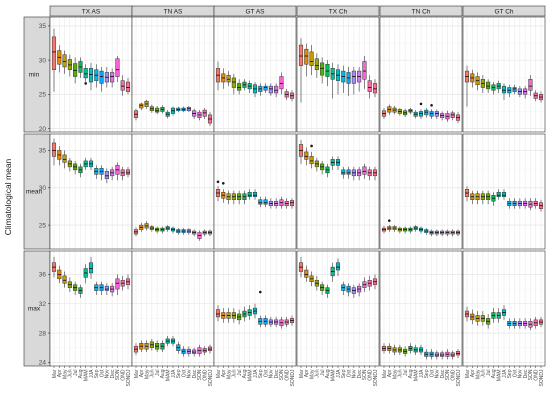 The image size is (550, 405). Describe the element at coordinates (92, 373) in the screenshot. I see `x-tick-label: JJA` at that location.